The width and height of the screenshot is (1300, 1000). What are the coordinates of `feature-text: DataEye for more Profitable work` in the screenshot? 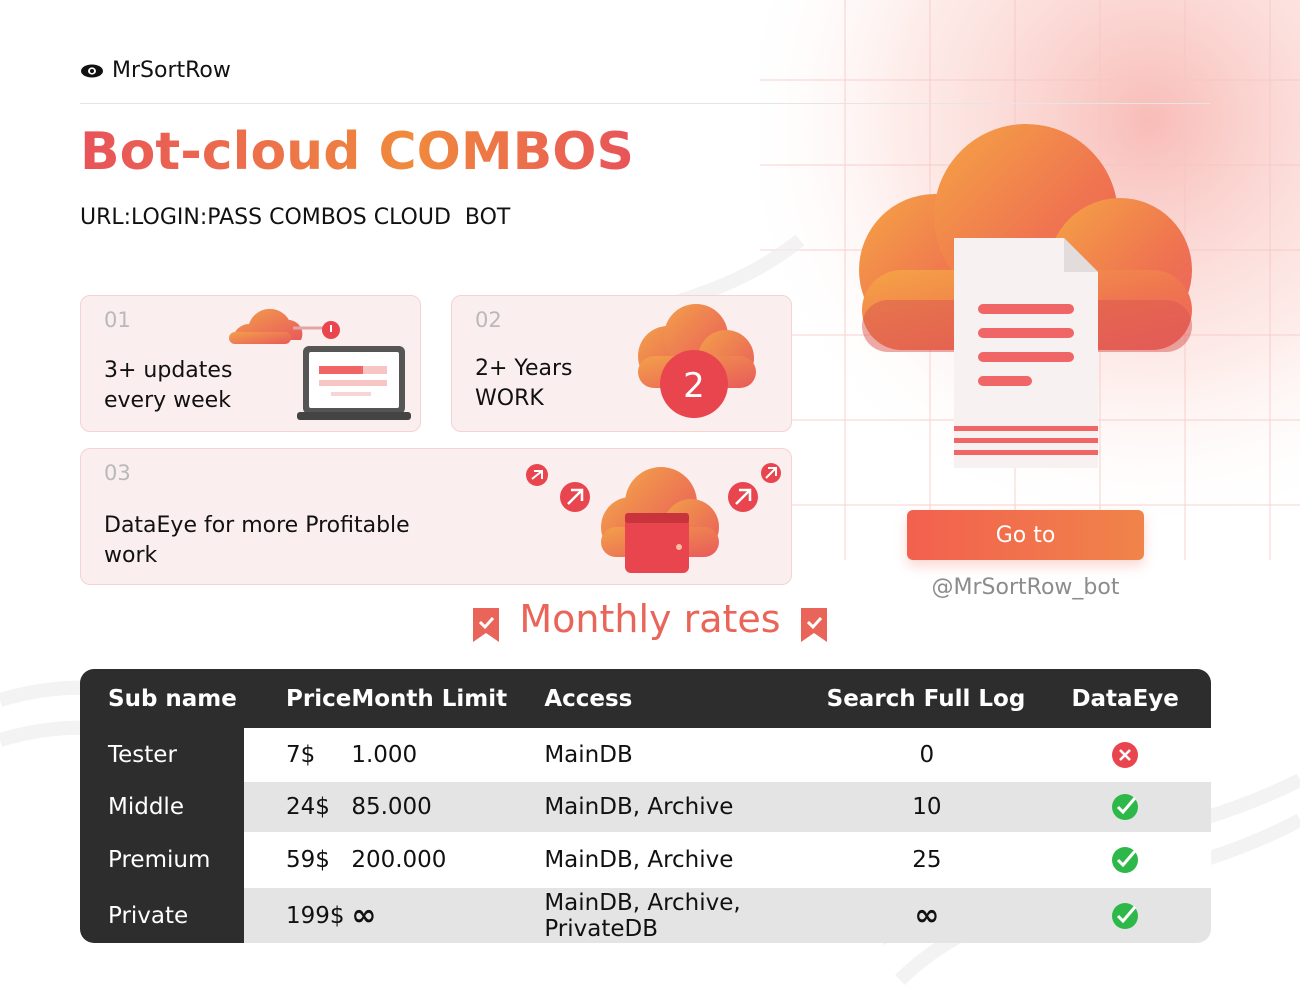 It's located at (257, 540).